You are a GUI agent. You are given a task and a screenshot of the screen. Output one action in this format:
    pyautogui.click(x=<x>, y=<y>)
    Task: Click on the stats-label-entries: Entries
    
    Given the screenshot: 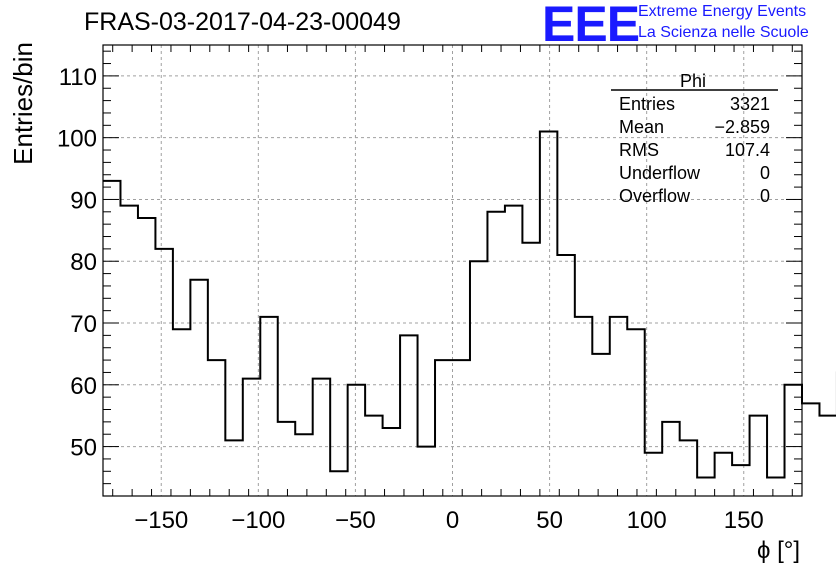 What is the action you would take?
    pyautogui.click(x=647, y=104)
    